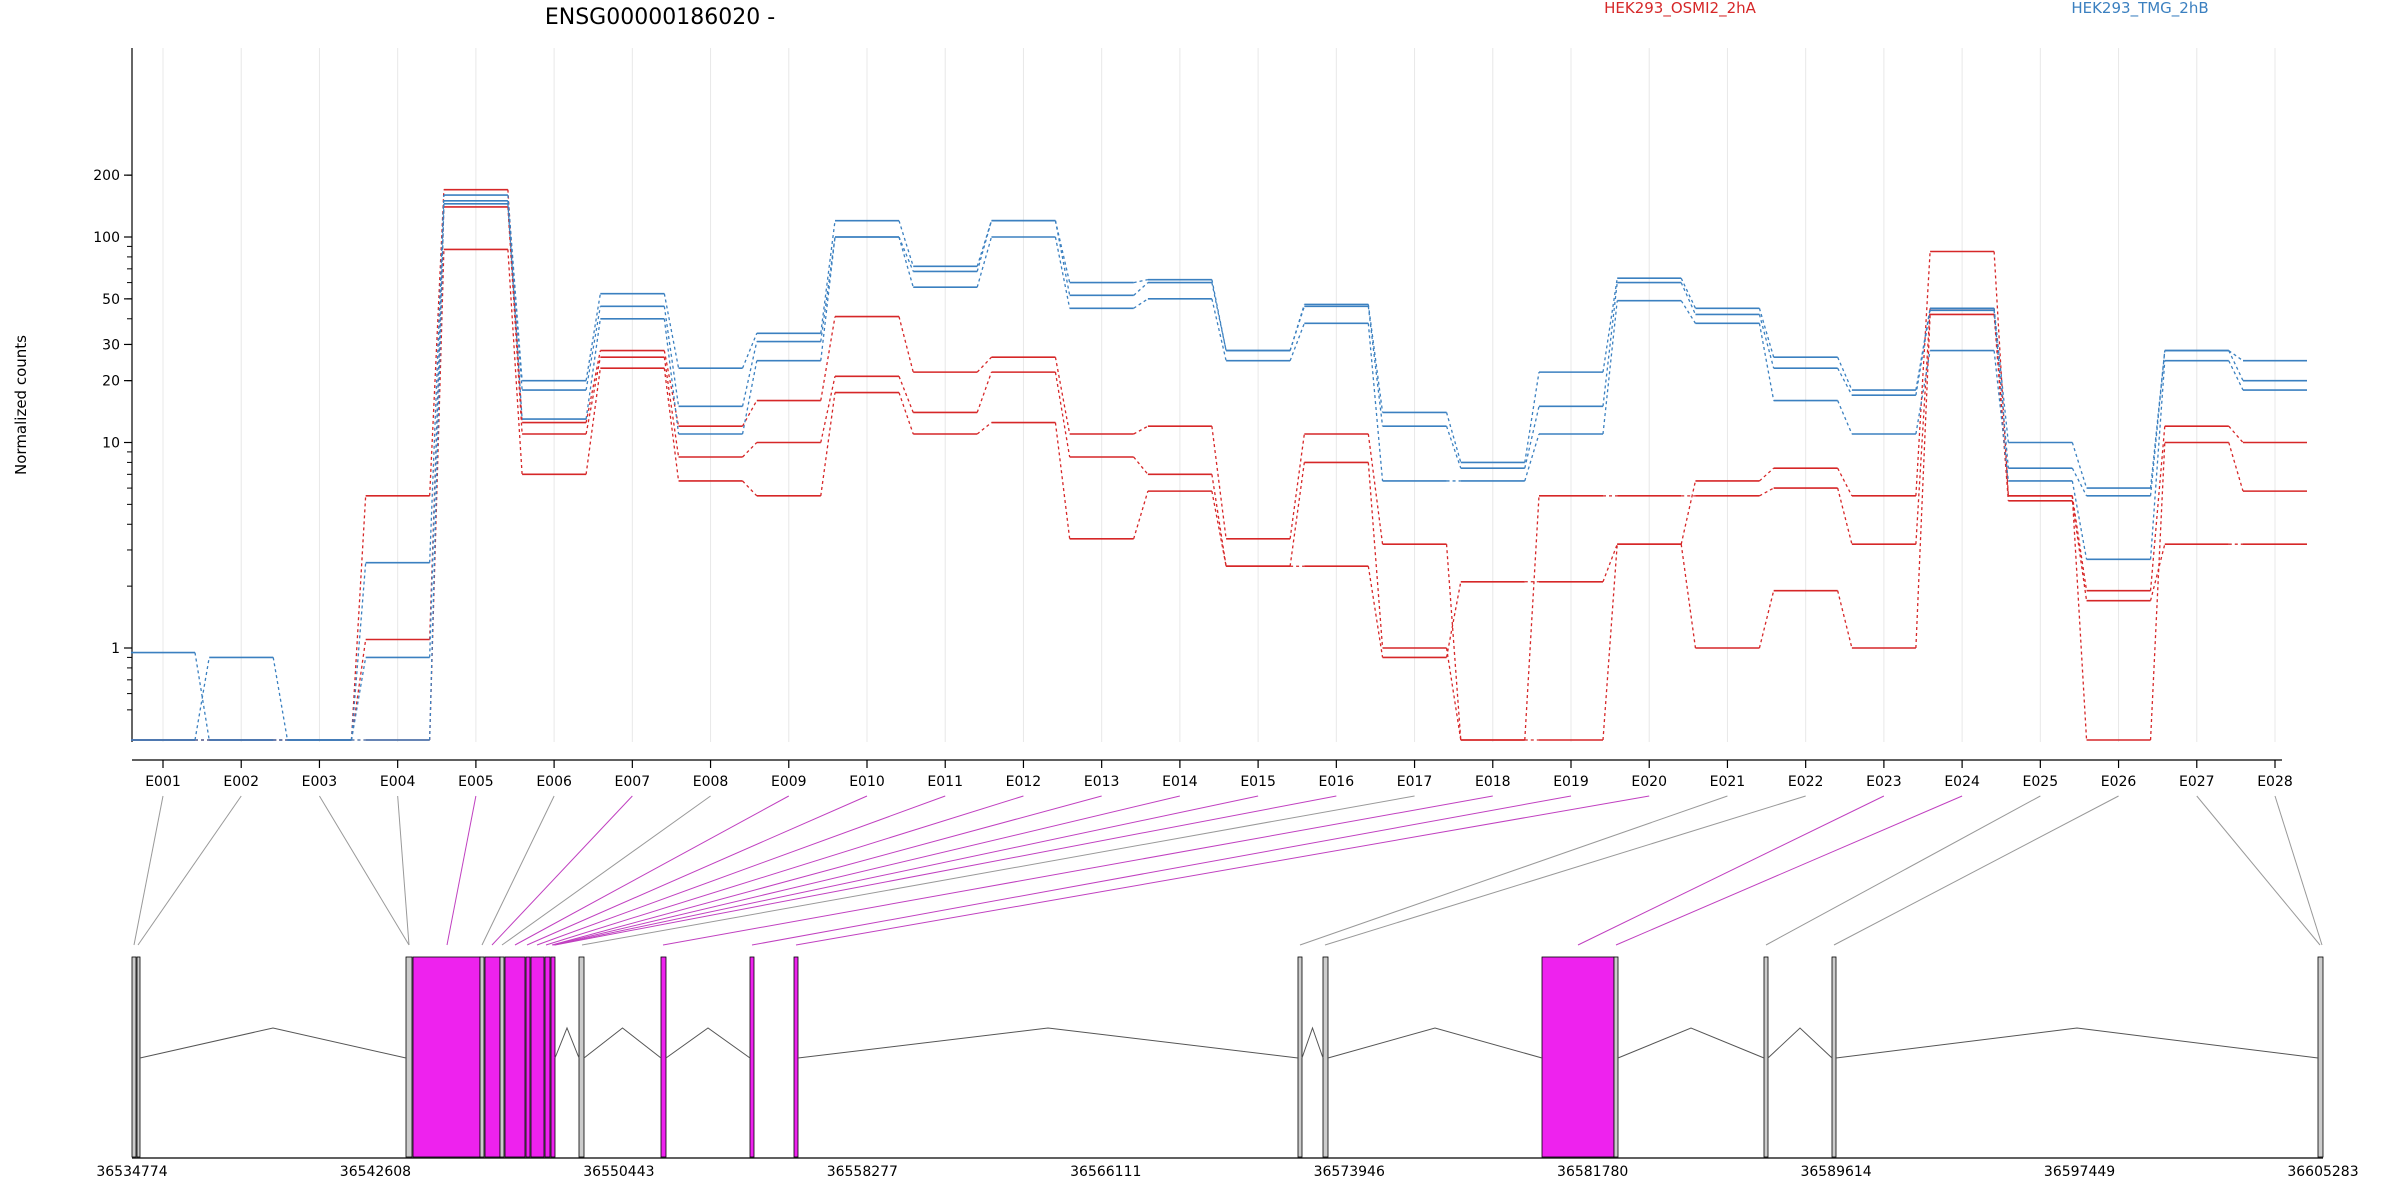 This screenshot has width=2400, height=1200. Describe the element at coordinates (189, 870) in the screenshot. I see `connector-e002` at that location.